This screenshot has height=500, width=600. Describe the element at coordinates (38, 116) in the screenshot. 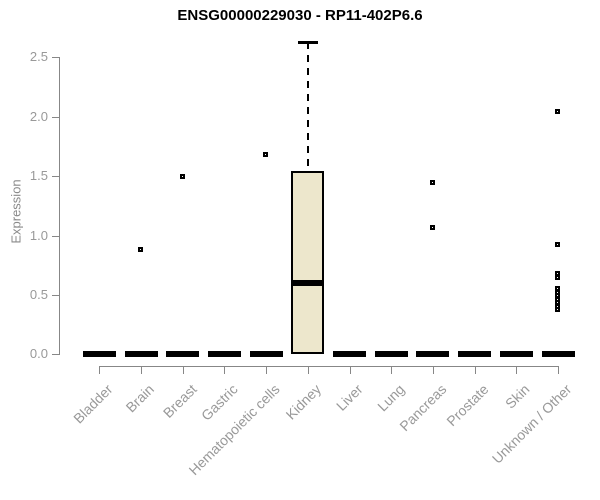

I see `y-tick-label: 2.0` at that location.